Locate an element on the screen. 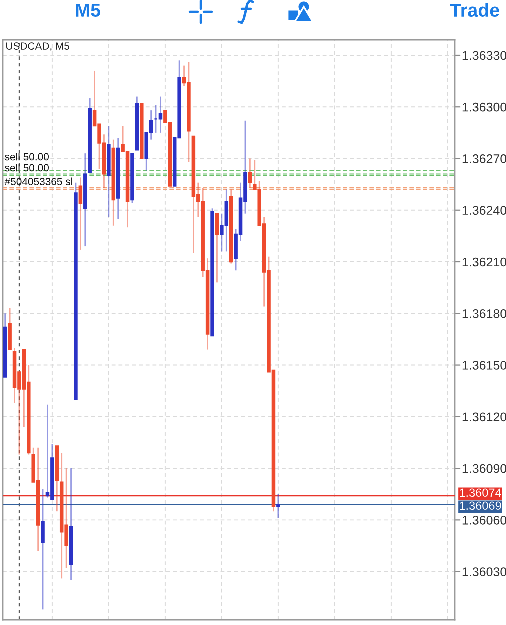  chart-title: USDCAD, M5 is located at coordinates (38, 47).